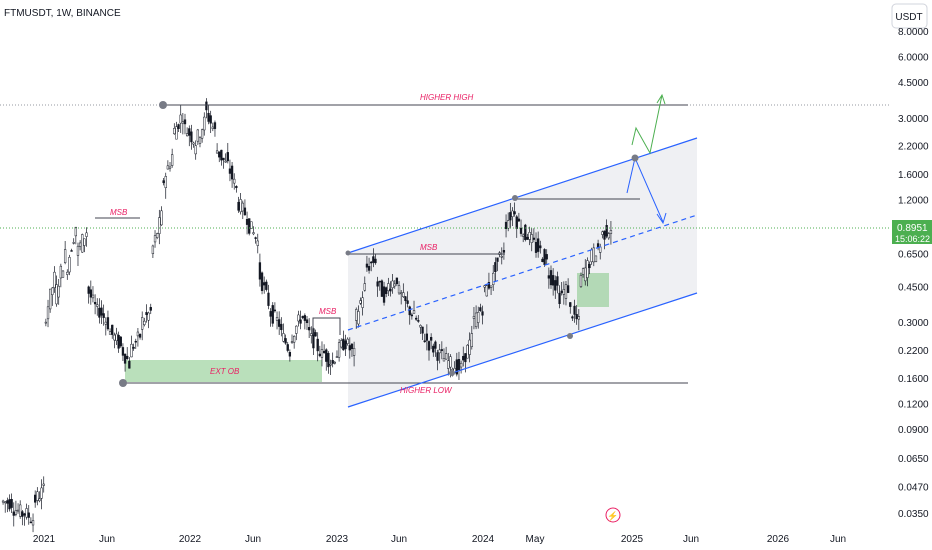 The height and width of the screenshot is (550, 932). What do you see at coordinates (119, 212) in the screenshot?
I see `msb-label-1: MSB` at bounding box center [119, 212].